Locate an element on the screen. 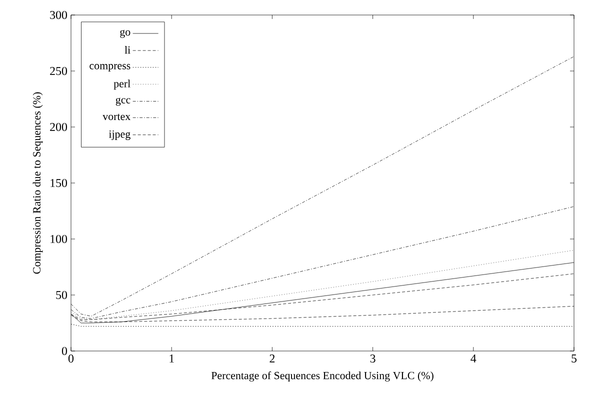 This screenshot has width=592, height=405. y-tick-label: 50 is located at coordinates (62, 295).